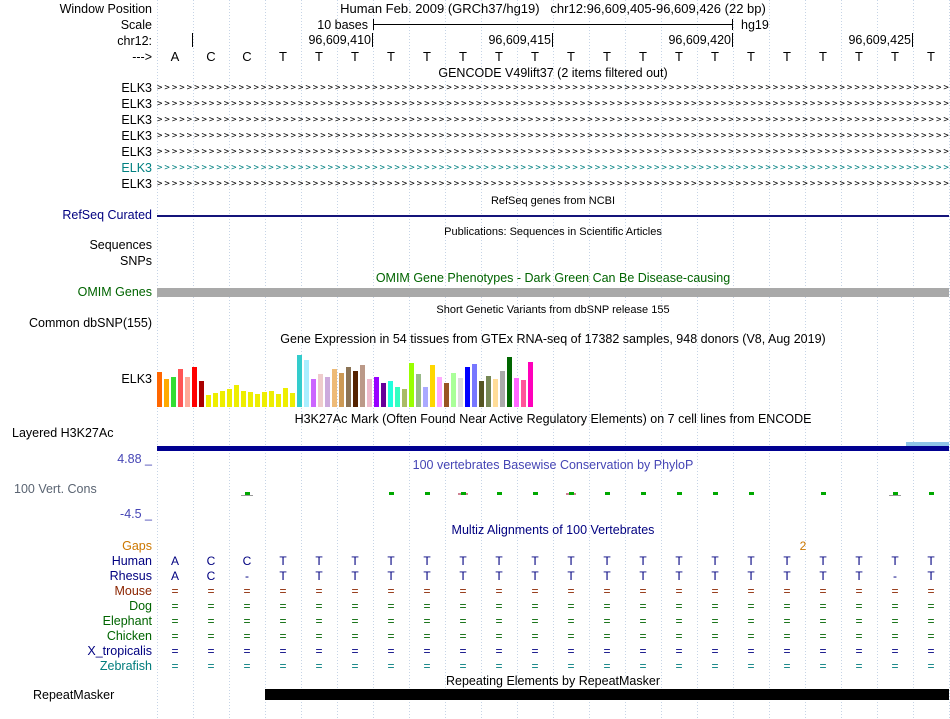 The height and width of the screenshot is (719, 950). I want to click on multiz-species-label: Elephant, so click(127, 621).